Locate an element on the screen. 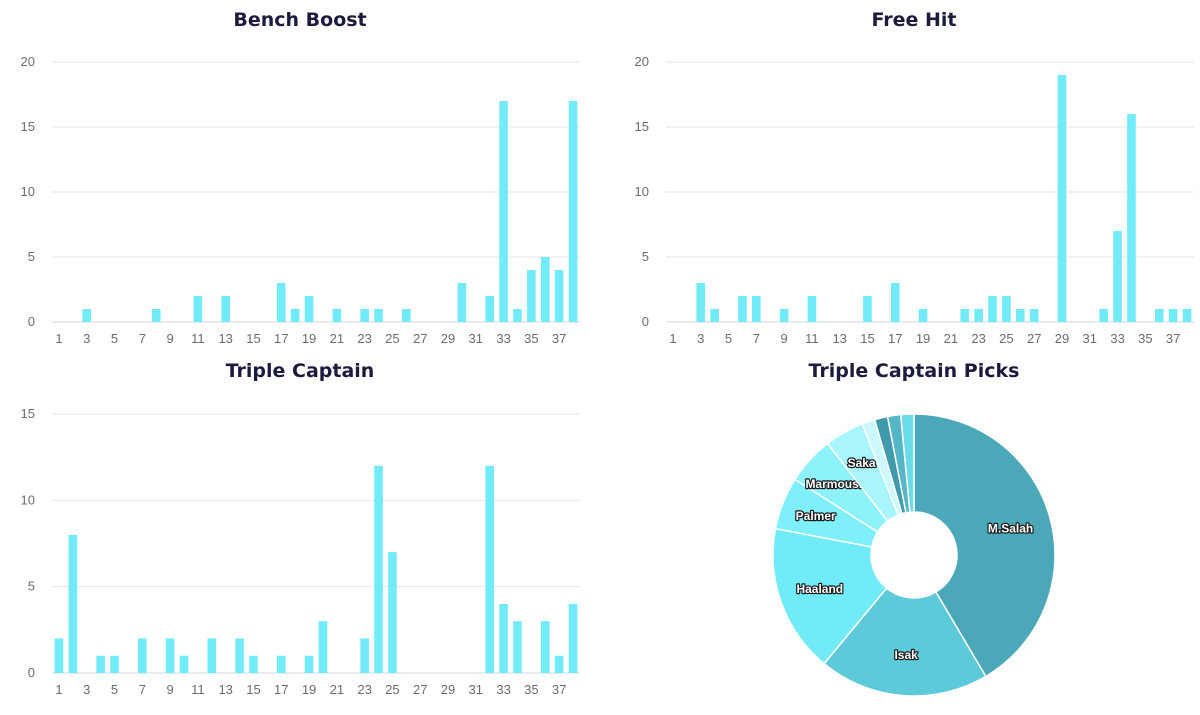  bar-gw35 is located at coordinates (531, 296).